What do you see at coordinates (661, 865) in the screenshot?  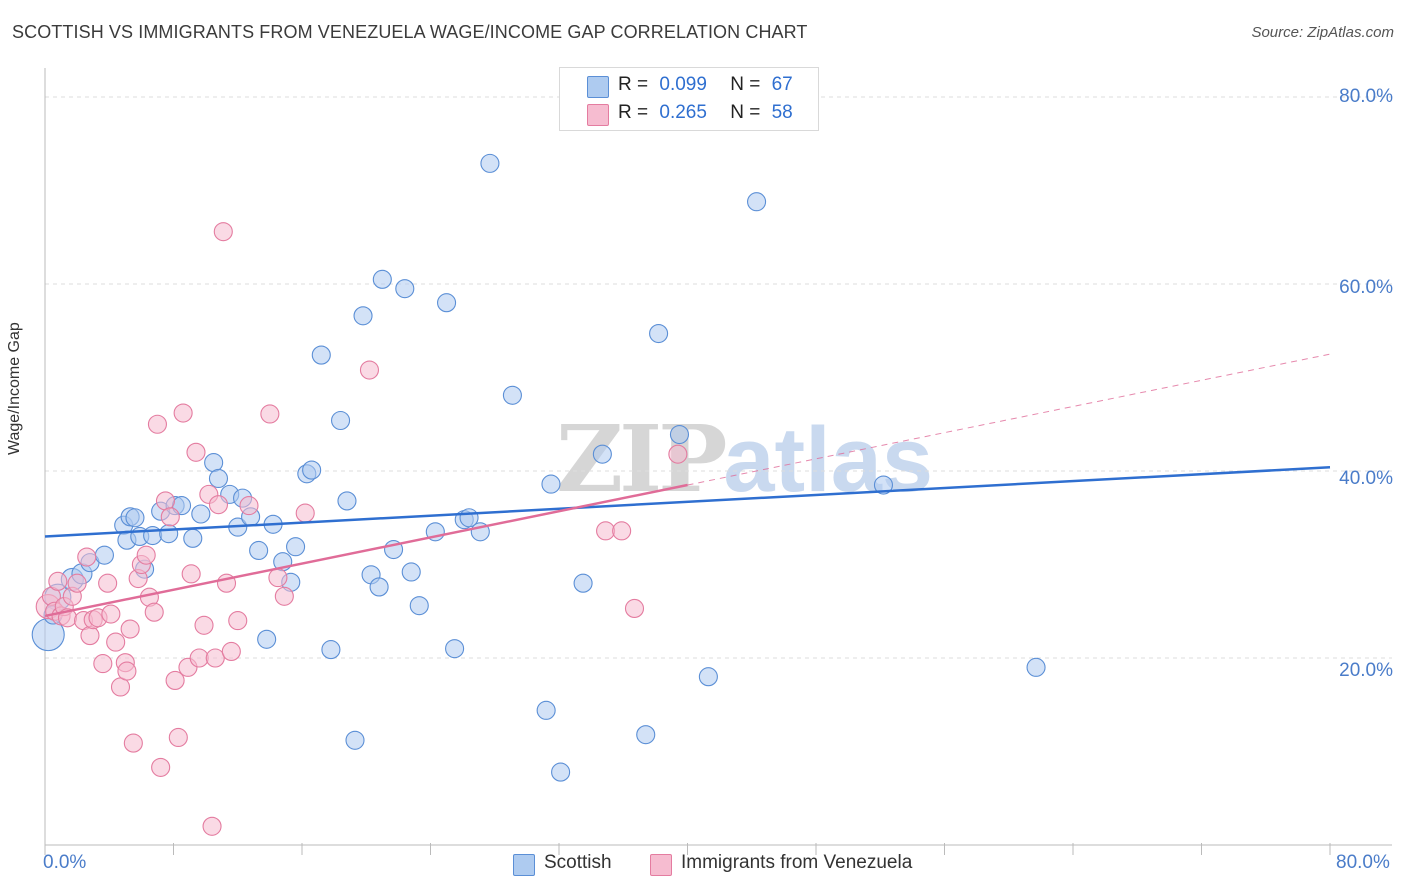 I see `bottom-legend-swatch-venezuela` at bounding box center [661, 865].